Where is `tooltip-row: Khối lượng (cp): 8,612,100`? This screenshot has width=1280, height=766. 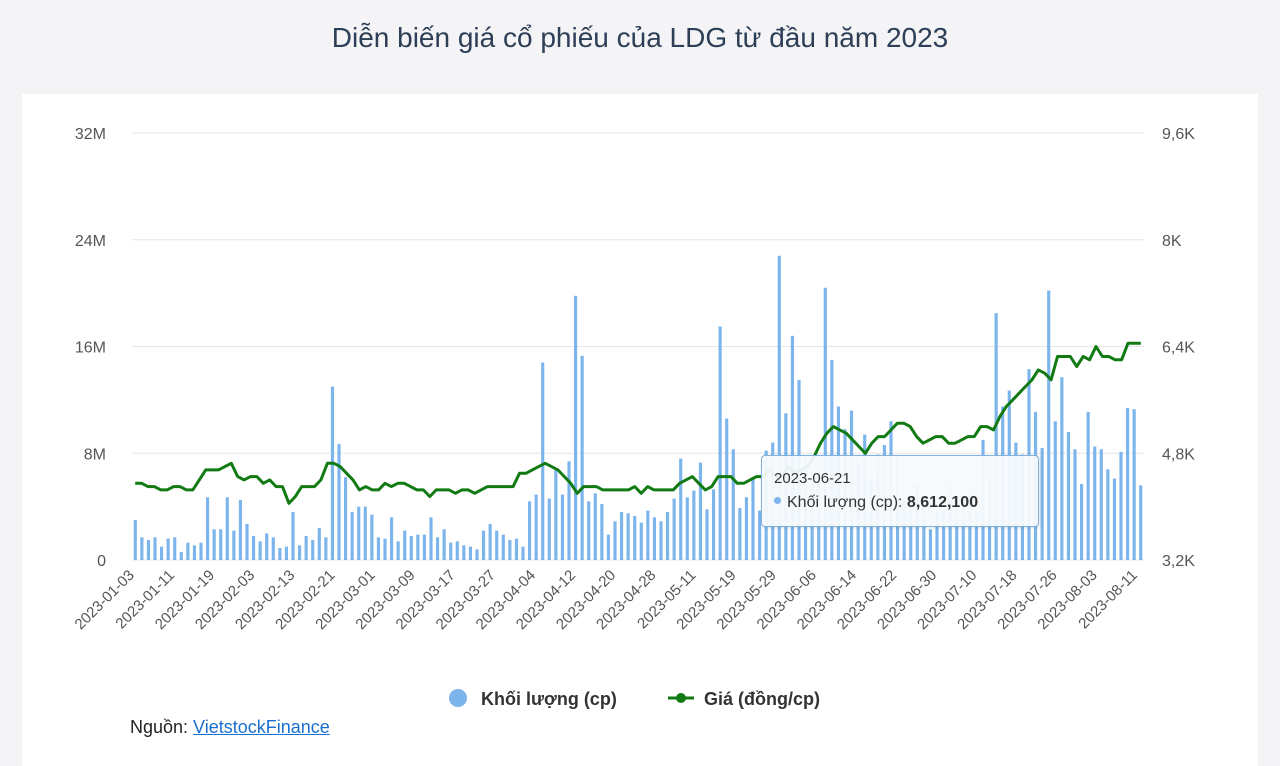 tooltip-row: Khối lượng (cp): 8,612,100 is located at coordinates (900, 503).